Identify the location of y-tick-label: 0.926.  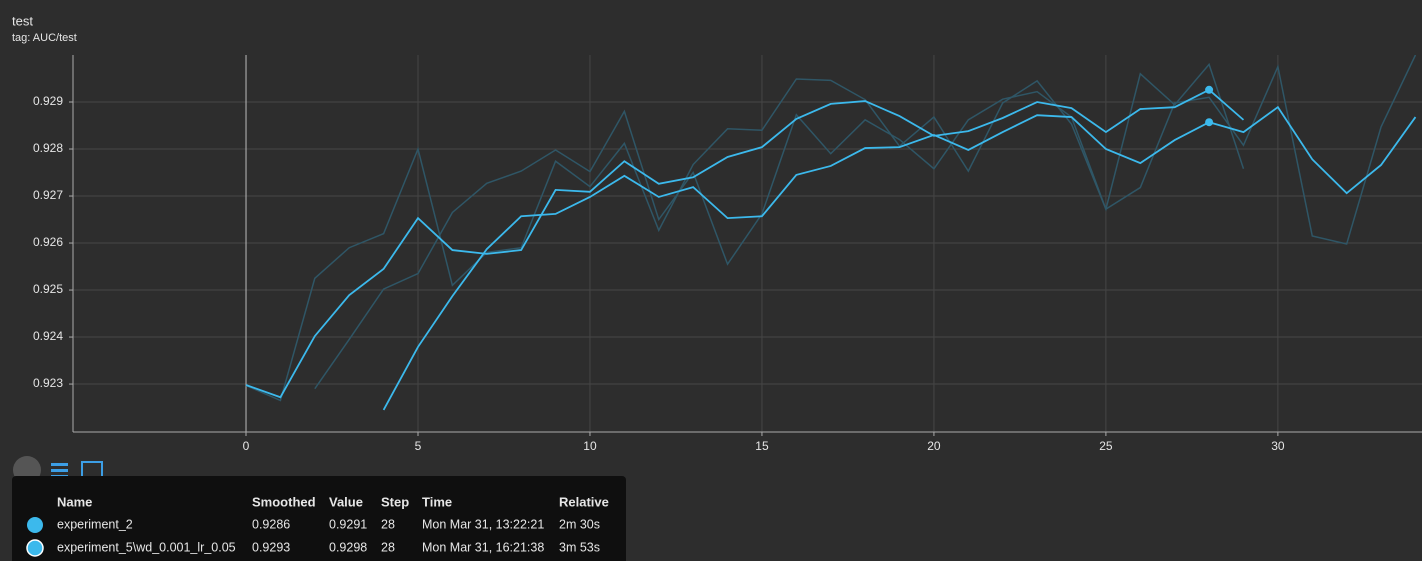
(48, 242).